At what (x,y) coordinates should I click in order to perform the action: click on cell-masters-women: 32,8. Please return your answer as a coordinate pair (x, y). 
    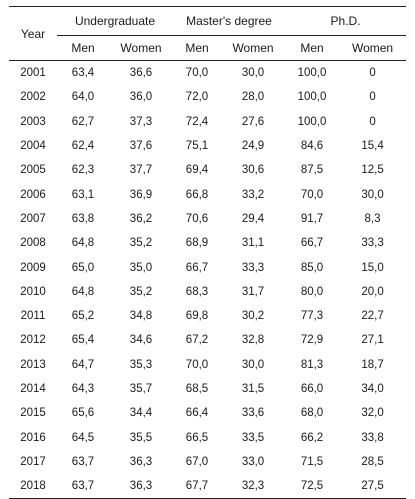
    Looking at the image, I should click on (253, 340).